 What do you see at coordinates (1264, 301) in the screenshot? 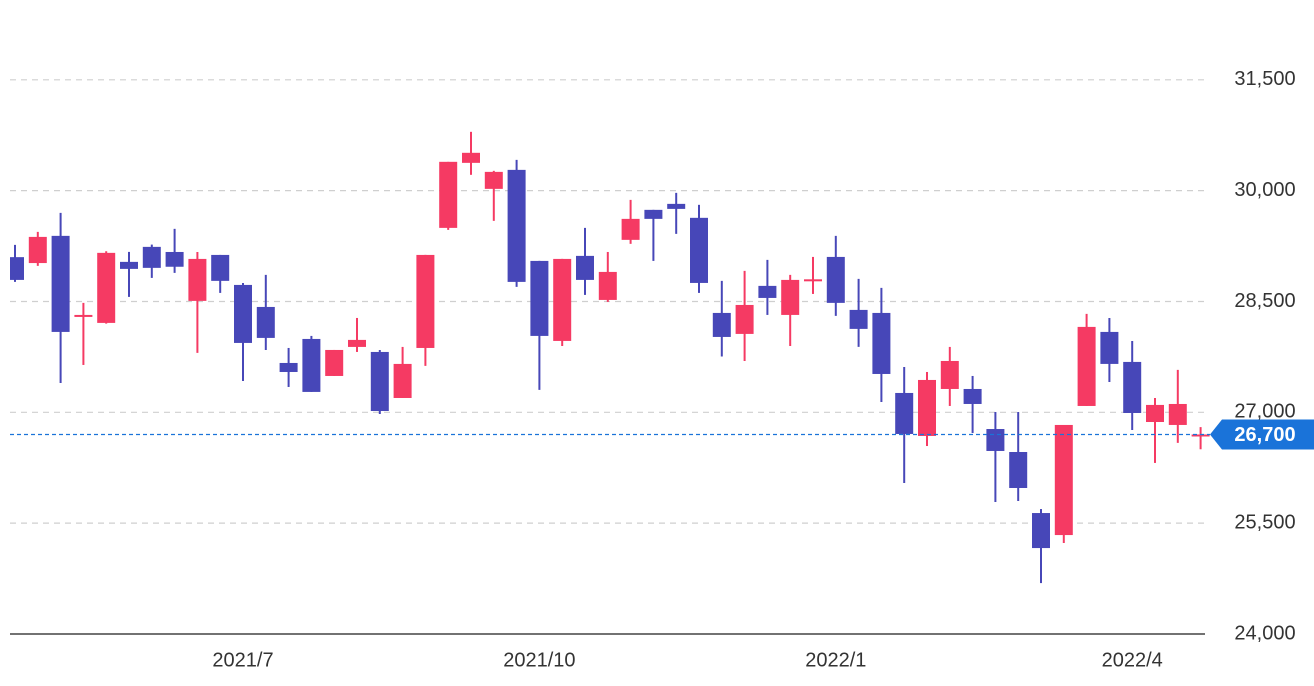
I see `y-tick-label: 28,500` at bounding box center [1264, 301].